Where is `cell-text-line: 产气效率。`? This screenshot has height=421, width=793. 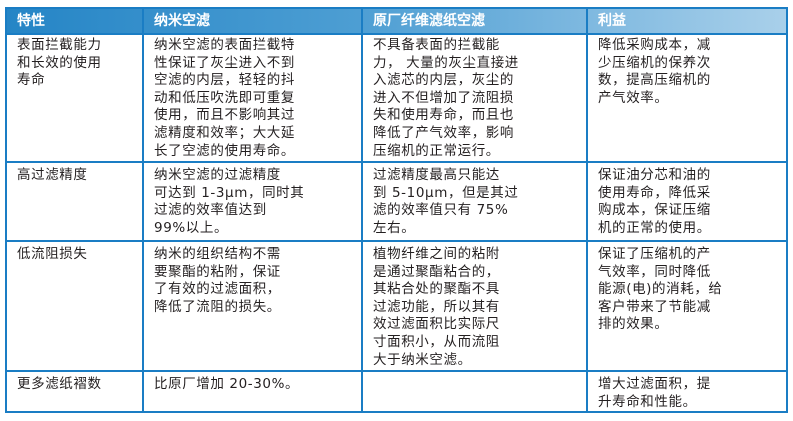
cell-text-line: 产气效率。 is located at coordinates (633, 97).